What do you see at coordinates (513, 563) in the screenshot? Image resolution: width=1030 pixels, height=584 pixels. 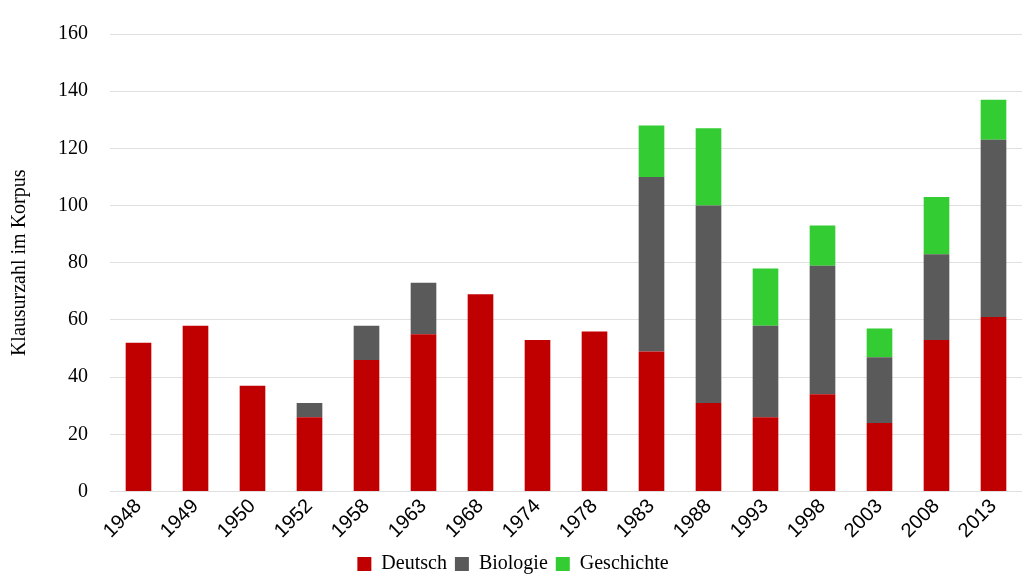 I see `legend-label: Biologie` at bounding box center [513, 563].